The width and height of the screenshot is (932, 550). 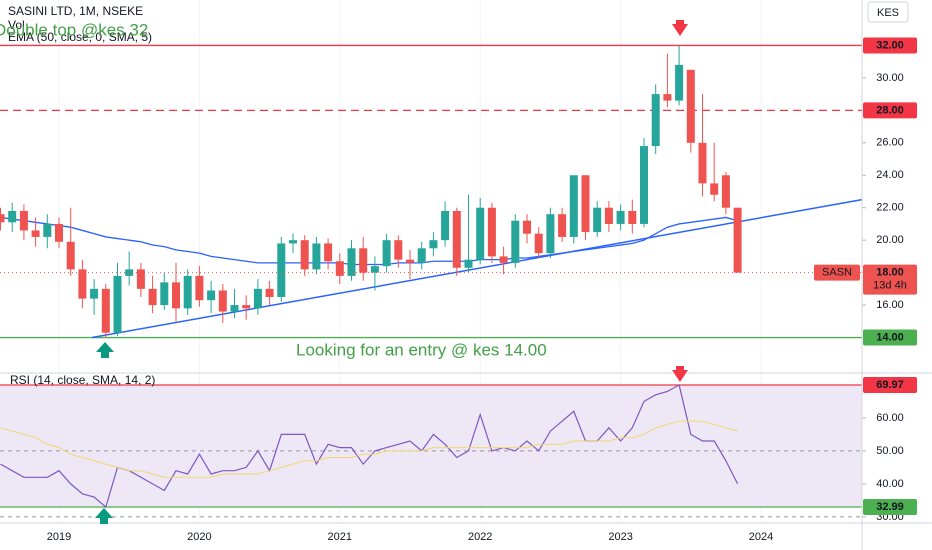 What do you see at coordinates (369, 241) in the screenshot?
I see `ema-line` at bounding box center [369, 241].